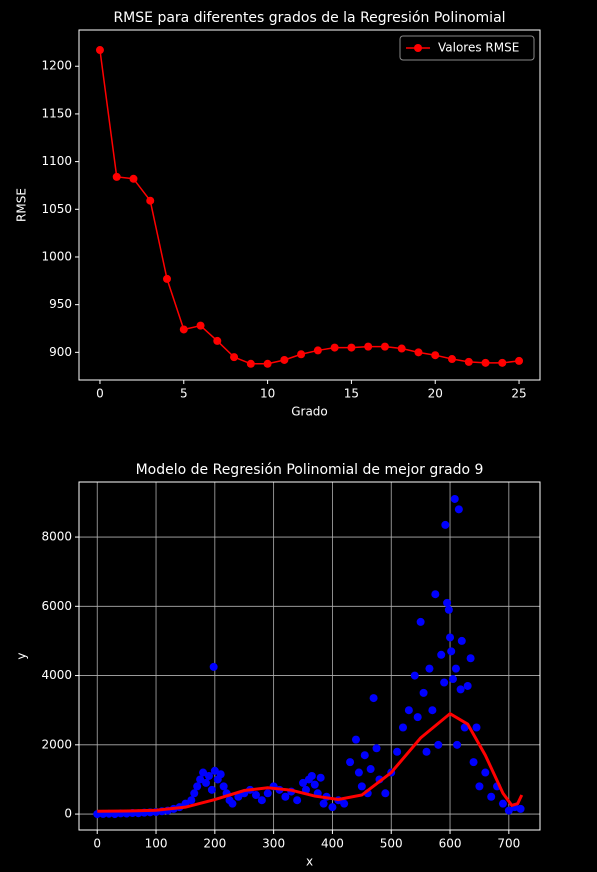 The height and width of the screenshot is (872, 597). I want to click on x-tick-label: 400, so click(332, 844).